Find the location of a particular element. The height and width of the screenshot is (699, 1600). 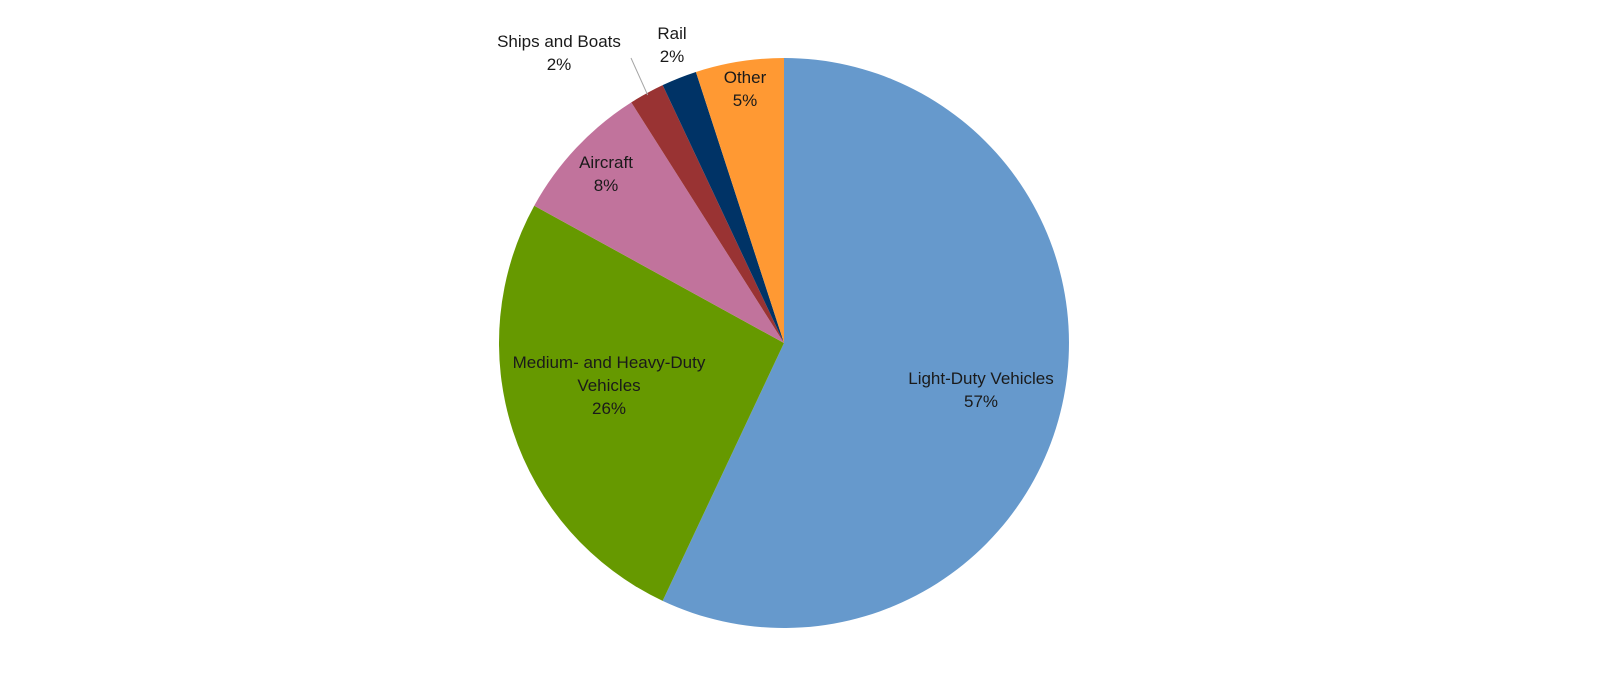

data-label-category: Other is located at coordinates (745, 77).